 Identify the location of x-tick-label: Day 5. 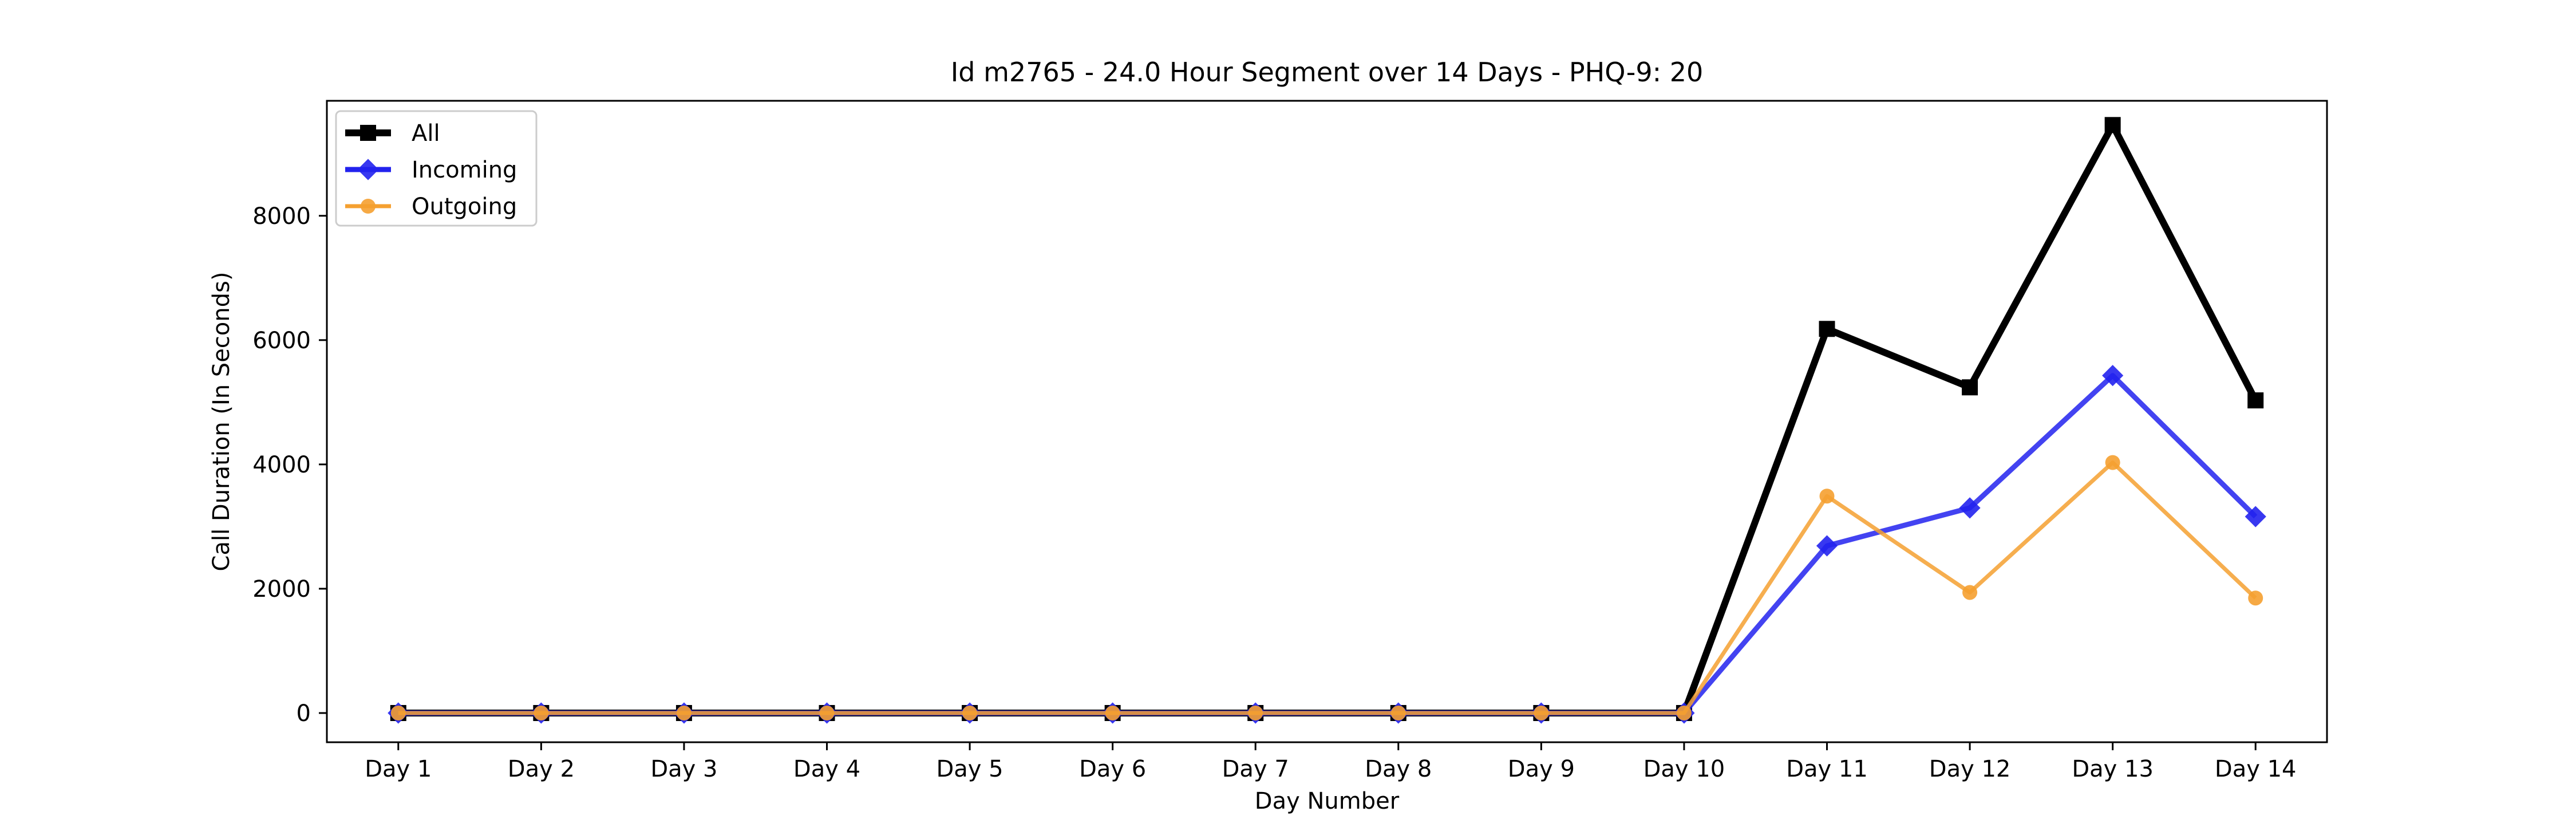
(969, 769).